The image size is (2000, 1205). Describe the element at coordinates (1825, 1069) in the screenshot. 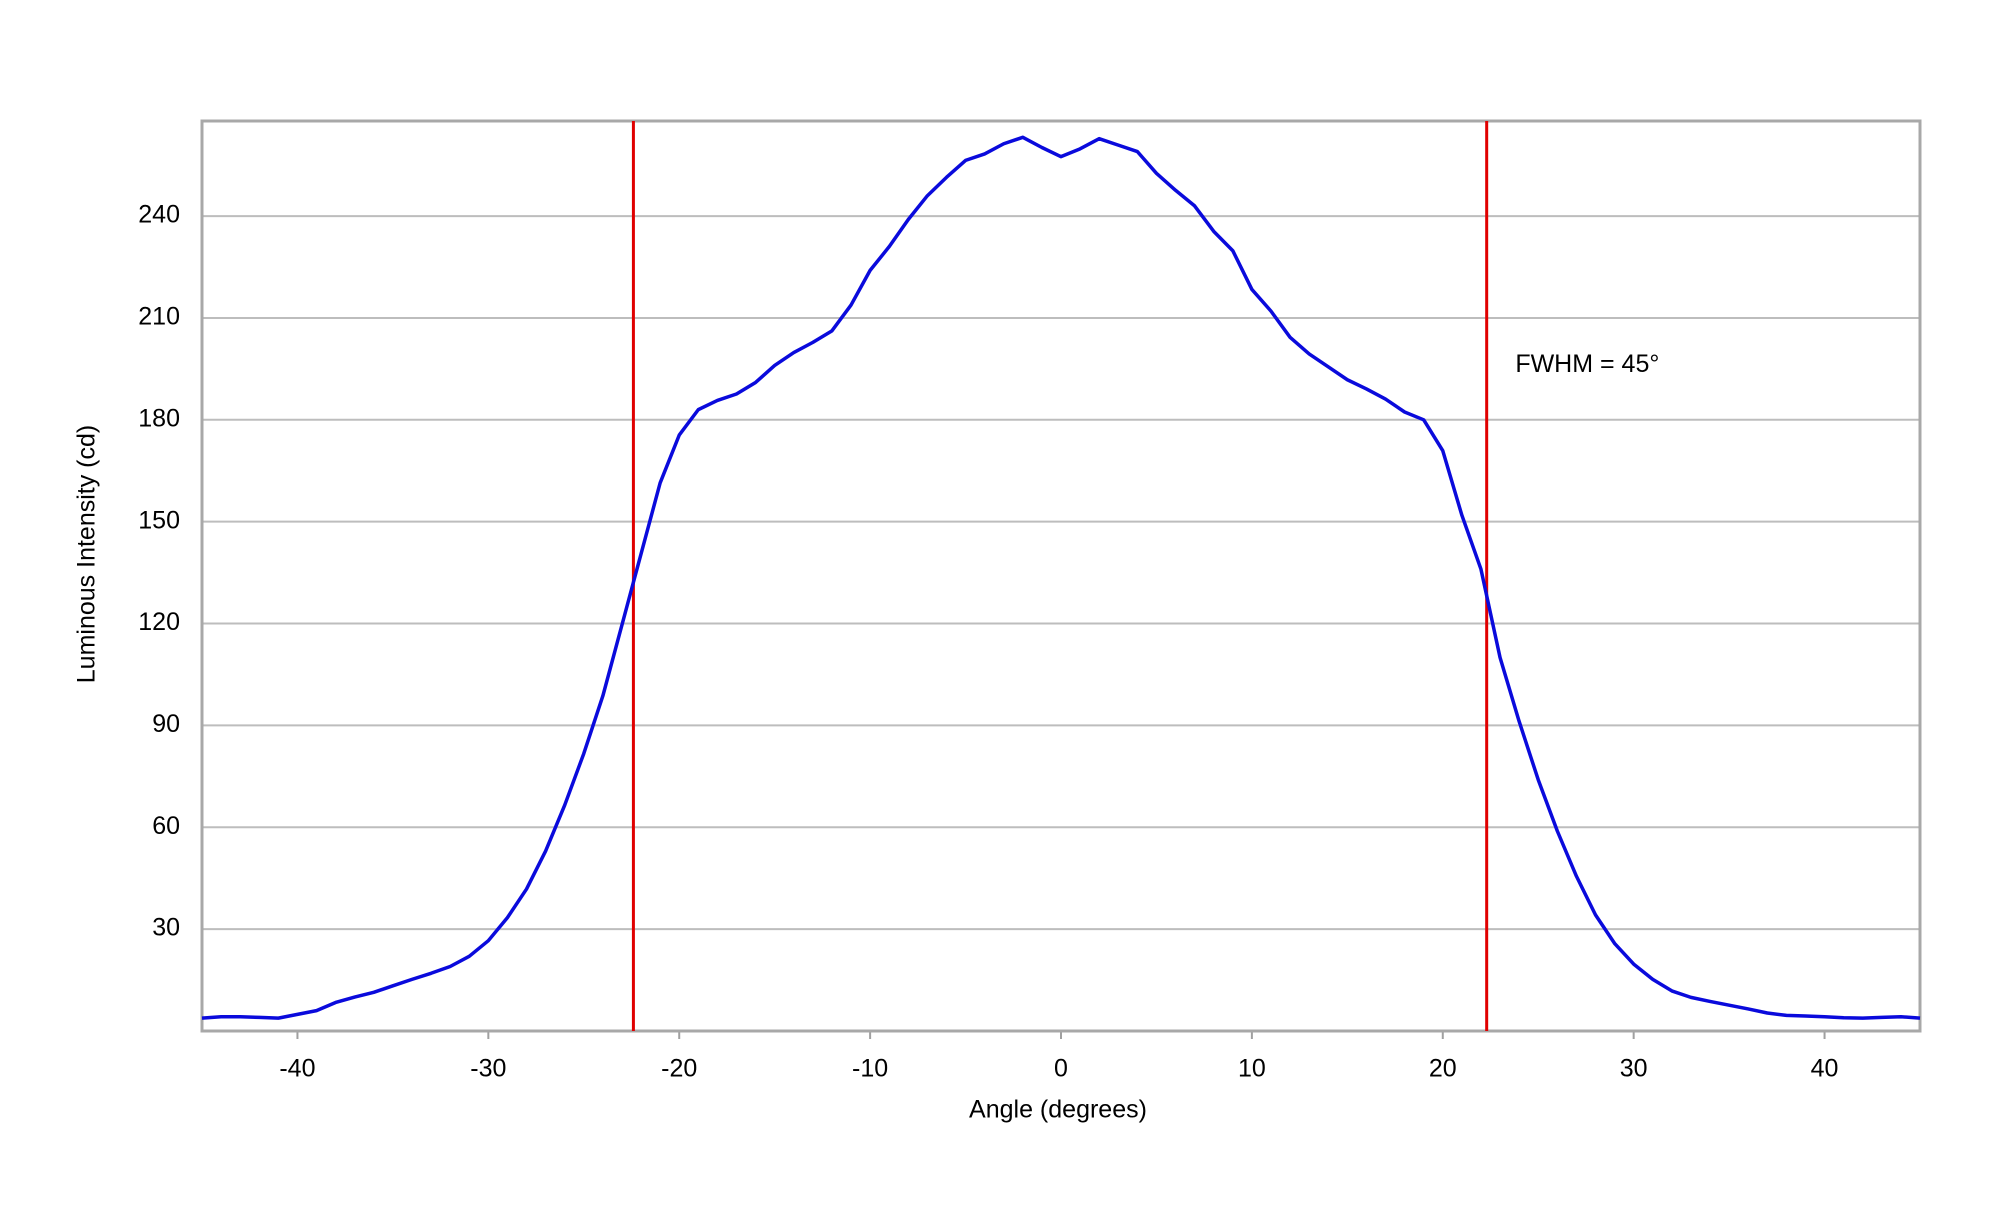

I see `x-tick-label: 40` at that location.